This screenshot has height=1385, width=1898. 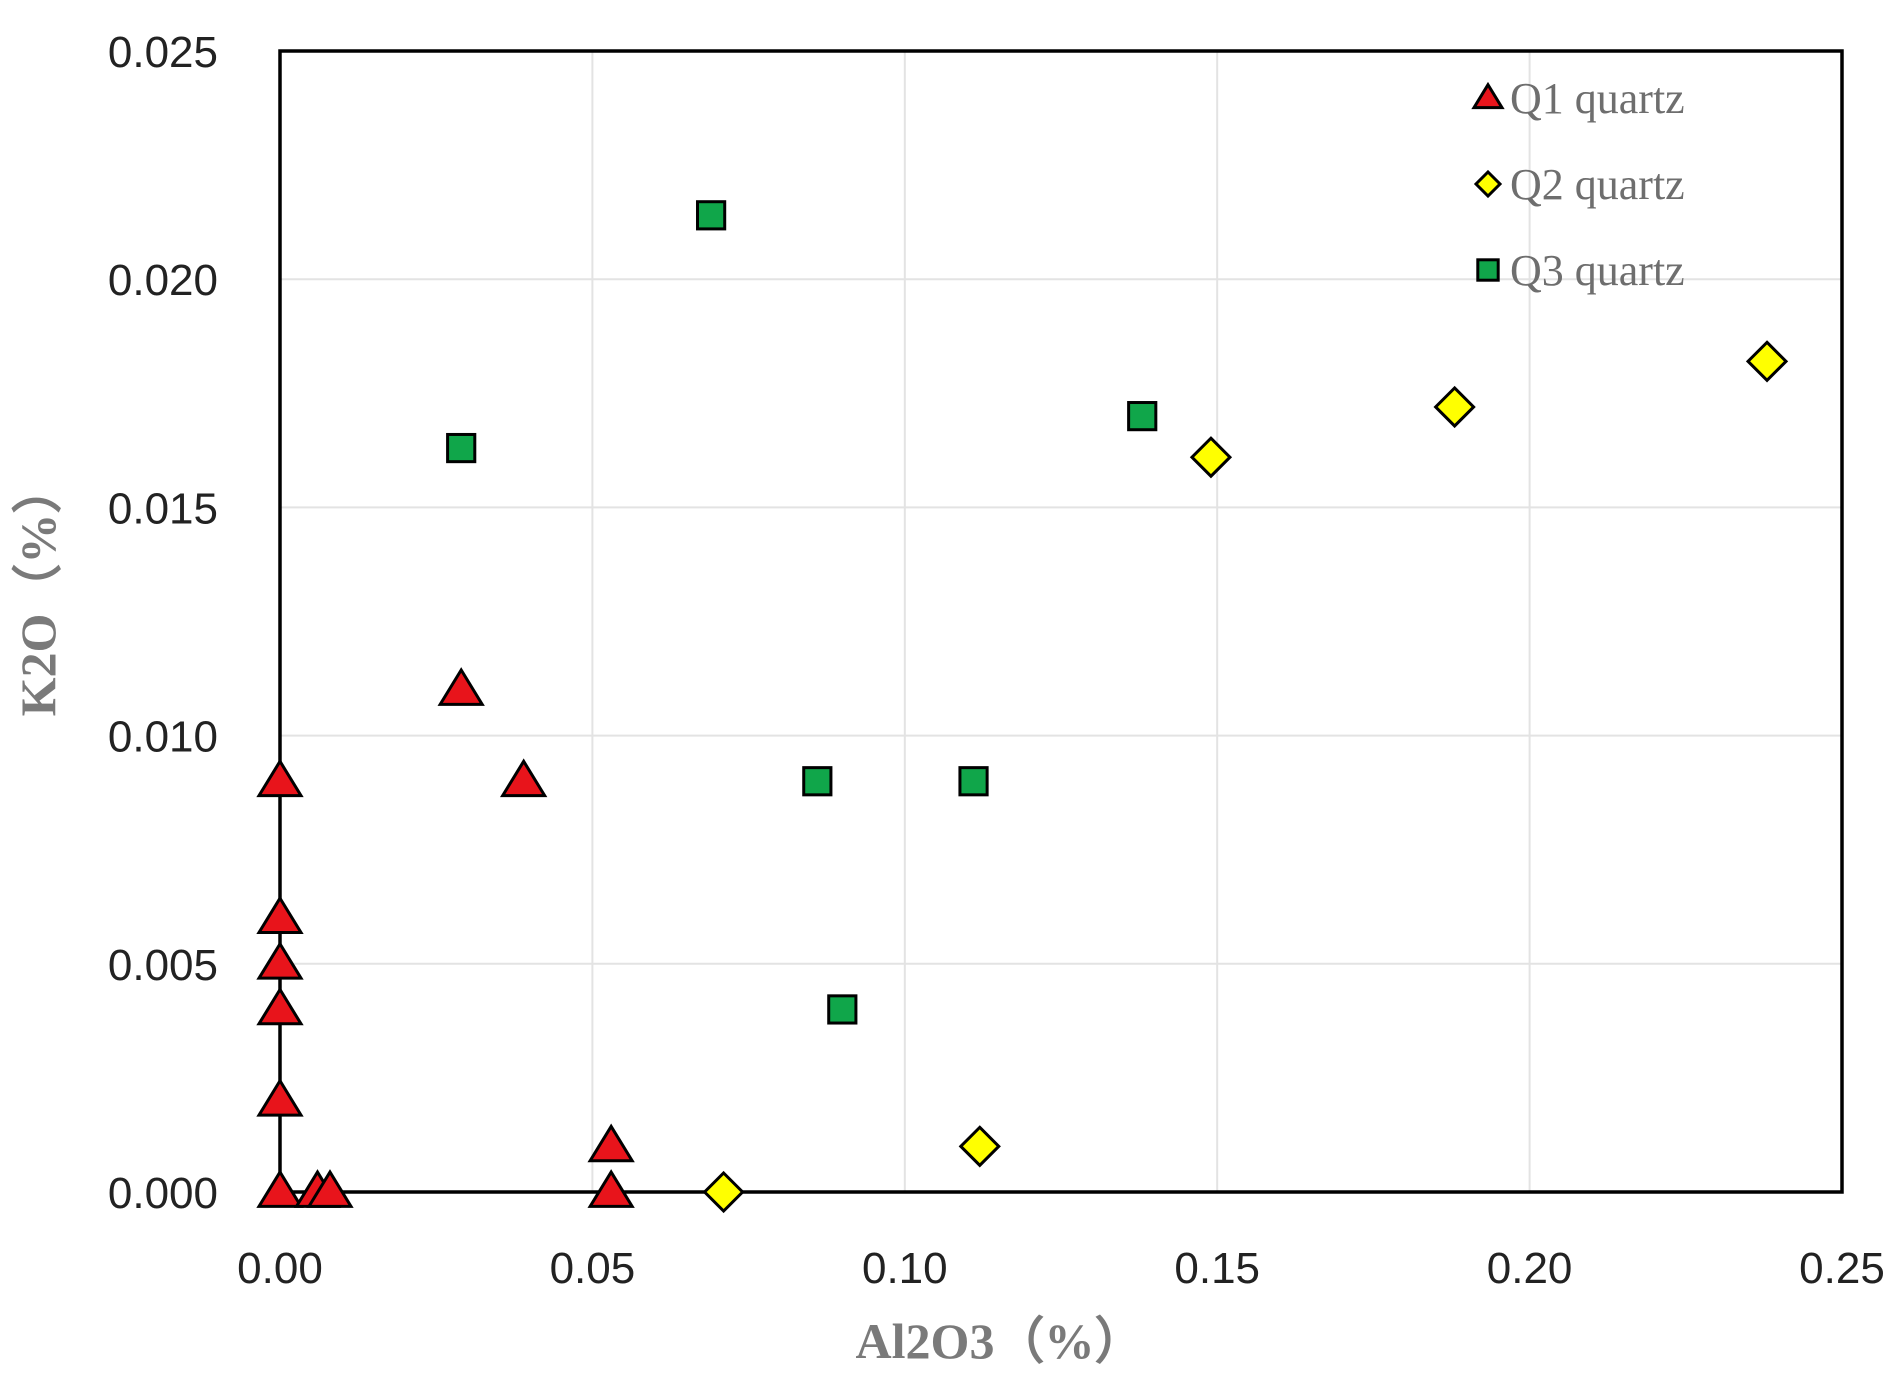 I want to click on x-axis-title: Al2O3（%）, so click(x=1000, y=1341).